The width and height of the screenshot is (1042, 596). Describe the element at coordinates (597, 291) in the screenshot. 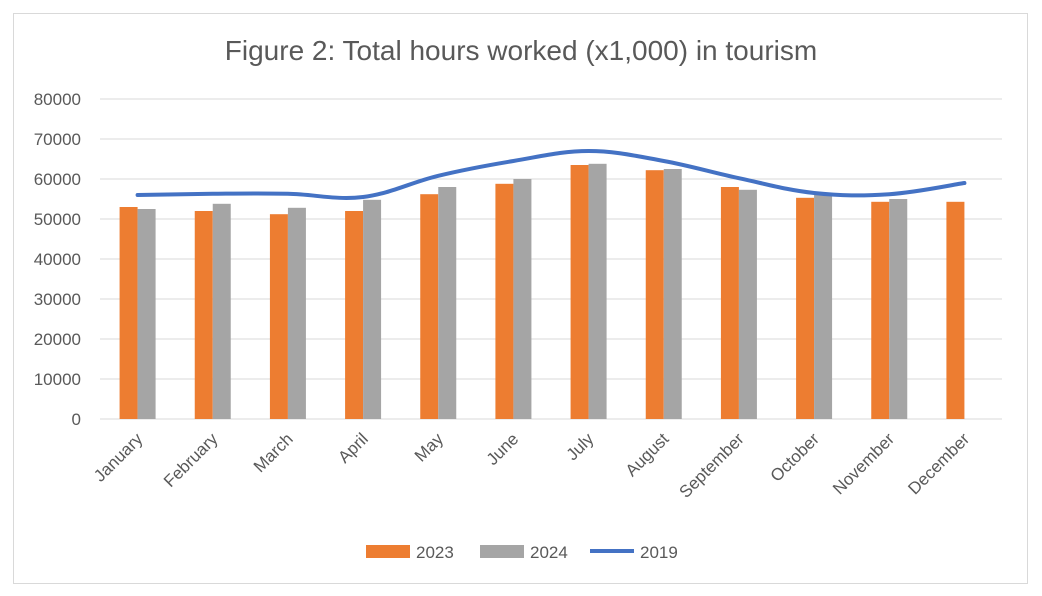

I see `bar-2024-july` at that location.